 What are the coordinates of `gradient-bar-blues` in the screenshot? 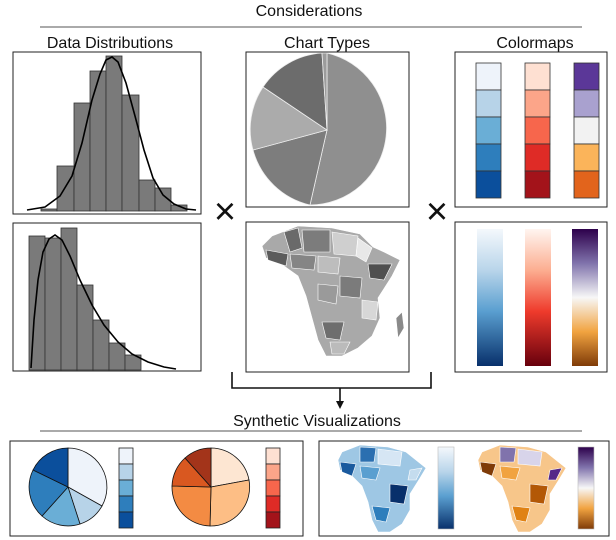 It's located at (490, 297).